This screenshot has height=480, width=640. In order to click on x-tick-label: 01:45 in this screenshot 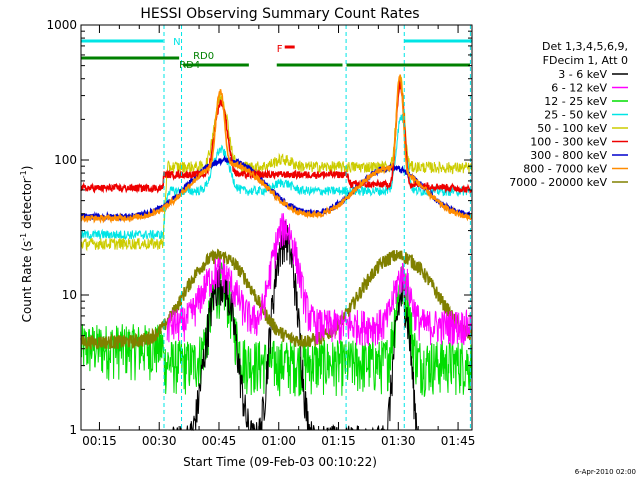, I will do `click(458, 441)`.